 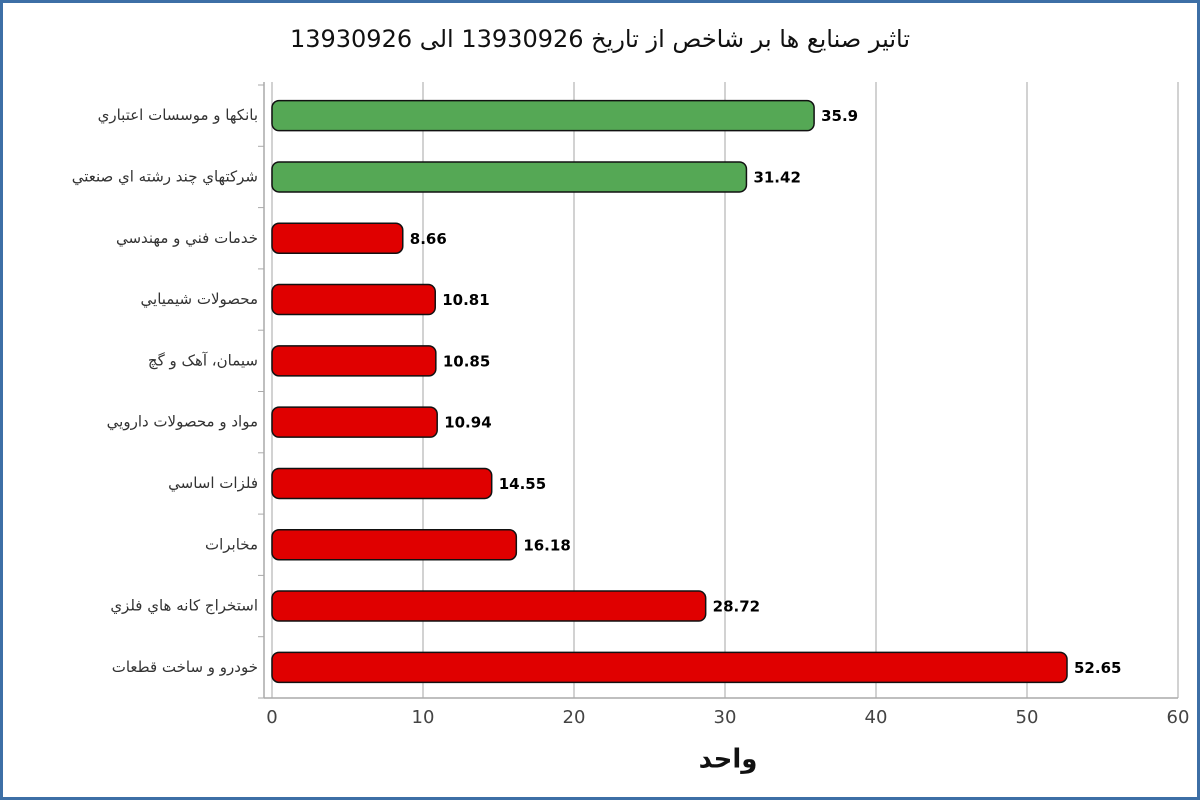 What do you see at coordinates (271, 717) in the screenshot?
I see `x-tick-label: 0` at bounding box center [271, 717].